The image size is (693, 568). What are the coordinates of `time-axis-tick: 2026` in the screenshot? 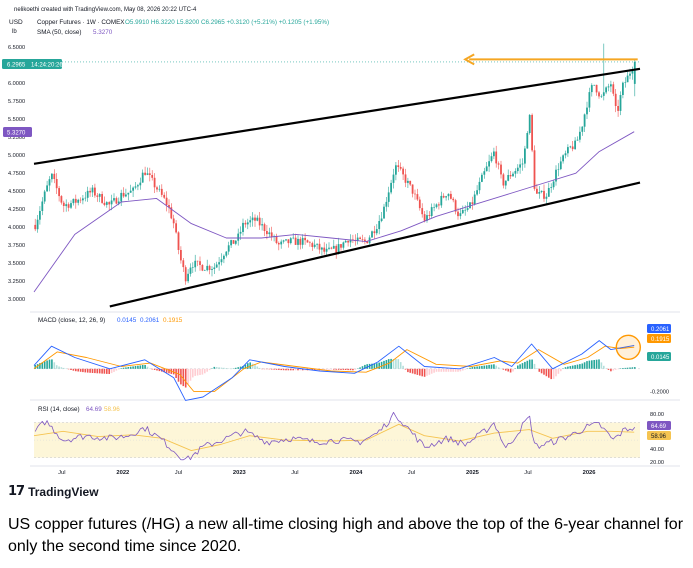 It's located at (590, 473).